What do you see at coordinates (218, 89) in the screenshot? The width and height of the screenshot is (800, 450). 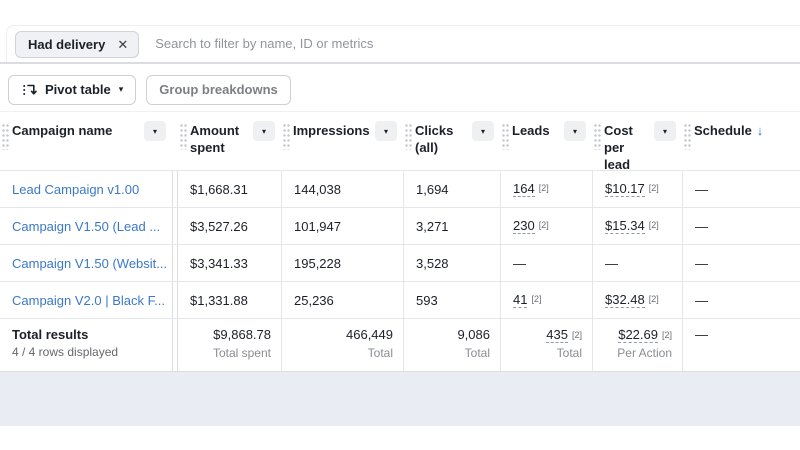 I see `group-breakdowns-button: Group breakdowns` at bounding box center [218, 89].